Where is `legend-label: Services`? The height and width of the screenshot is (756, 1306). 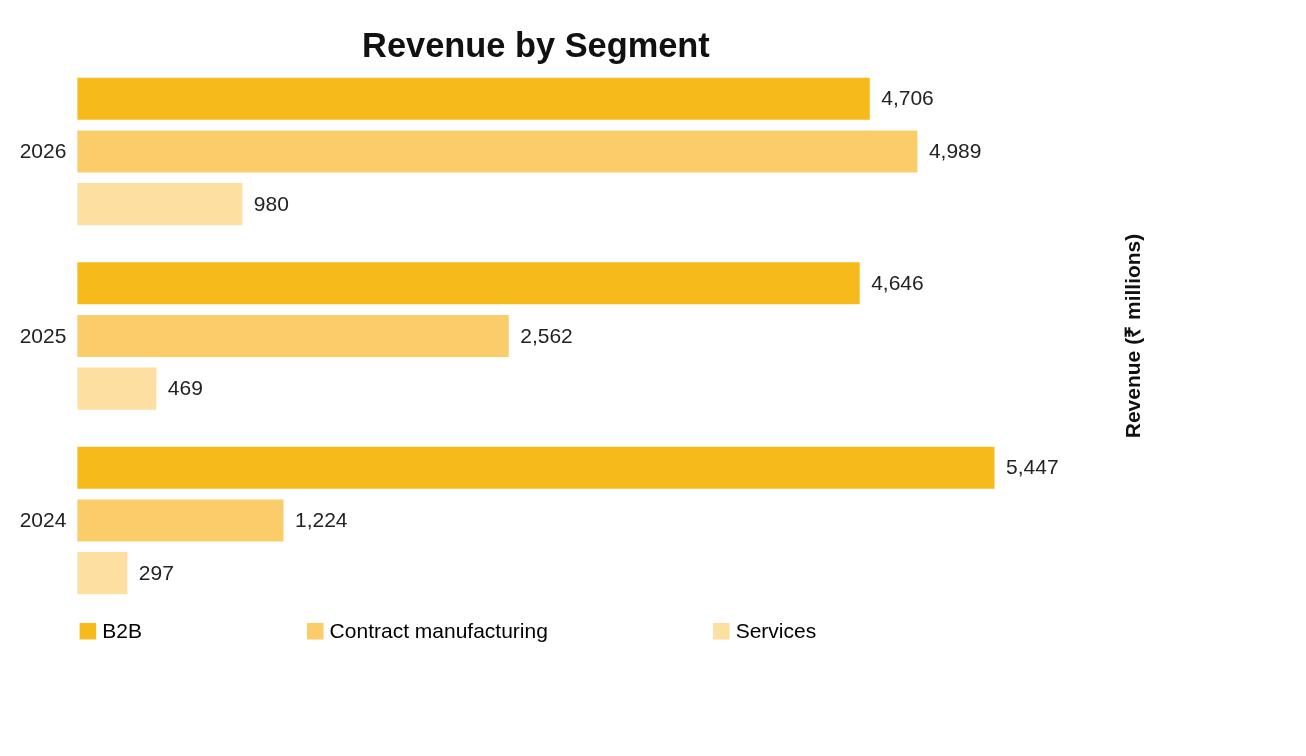
legend-label: Services is located at coordinates (776, 630).